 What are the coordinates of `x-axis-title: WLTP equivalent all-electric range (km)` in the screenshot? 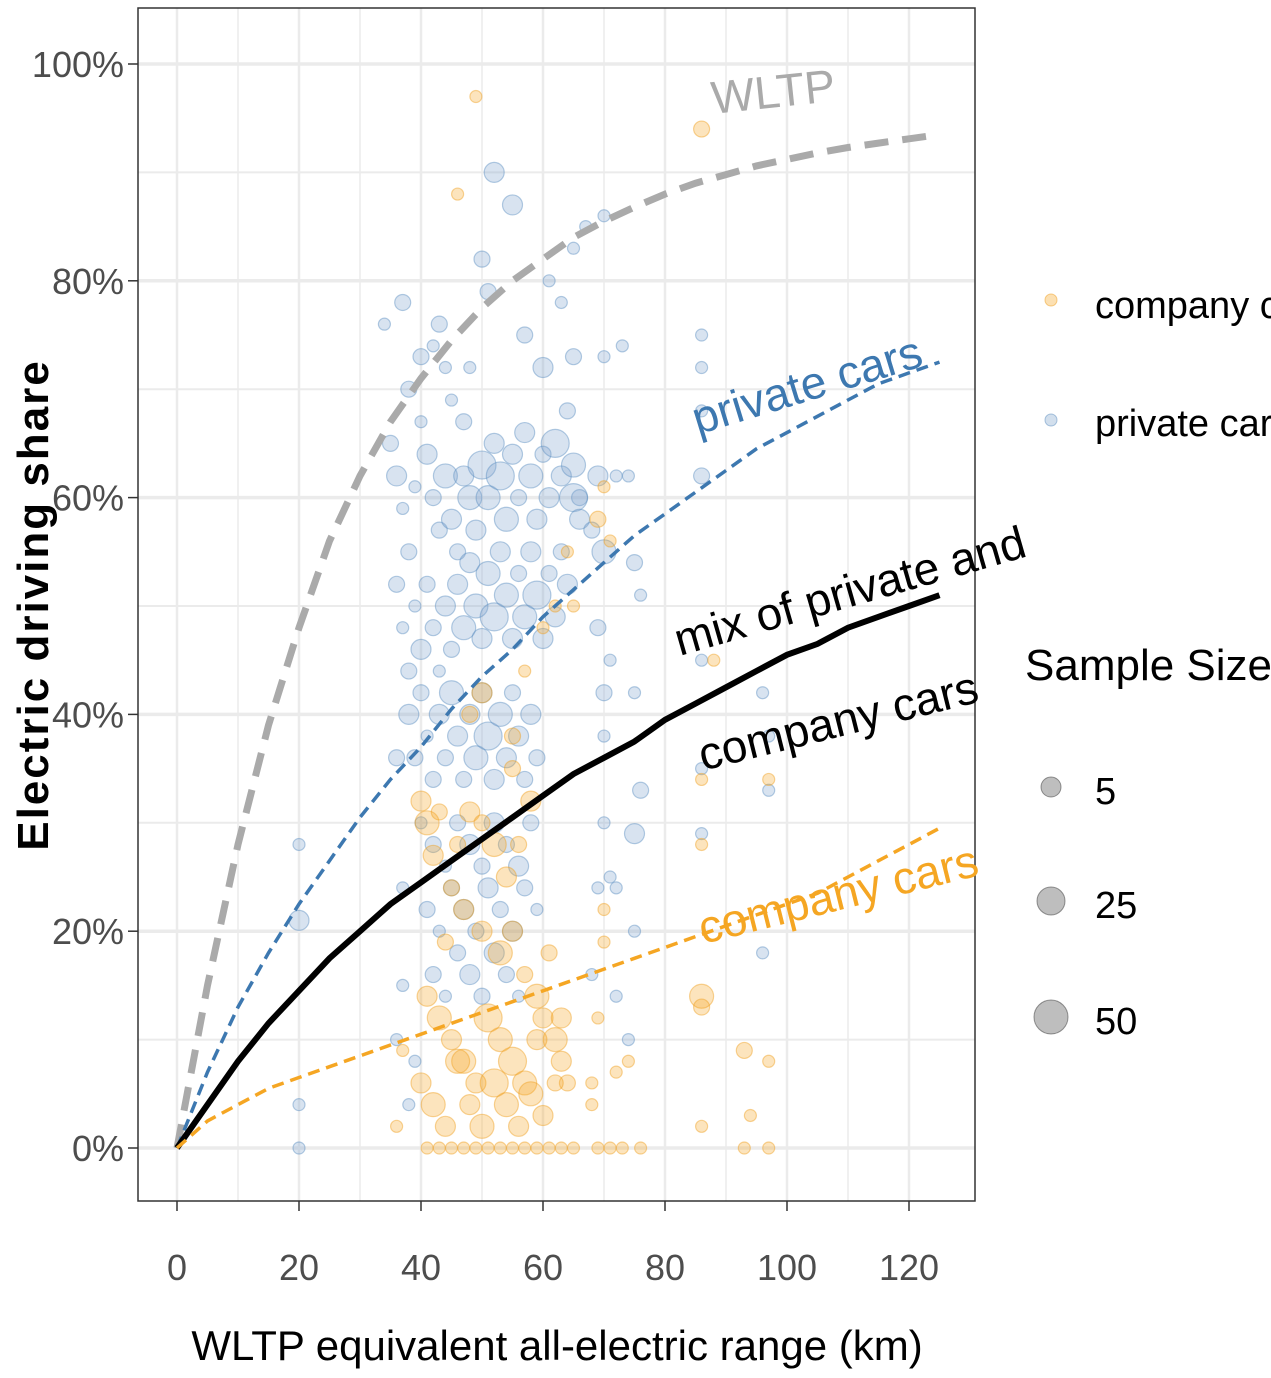 It's located at (556, 1345).